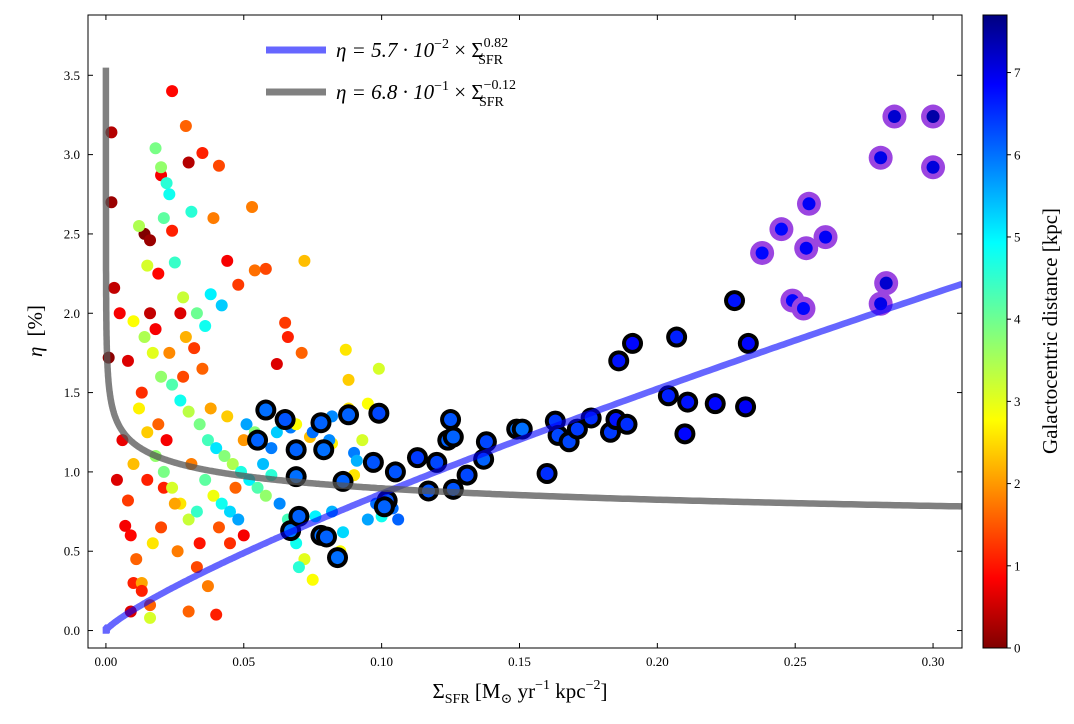 The width and height of the screenshot is (1074, 724). I want to click on colorbar-tick-label: 1, so click(1017, 565).